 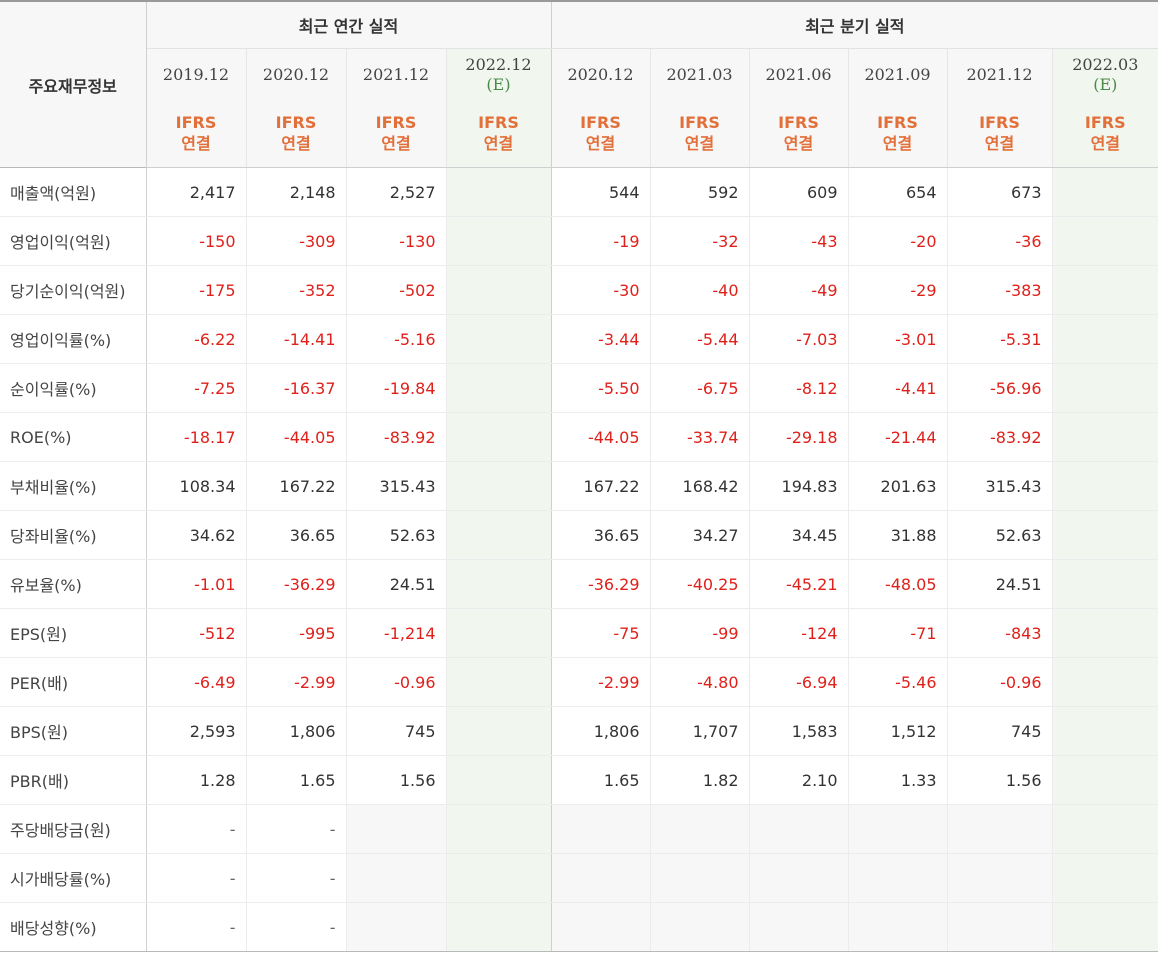 I want to click on period-label: 2019.12, so click(x=196, y=74).